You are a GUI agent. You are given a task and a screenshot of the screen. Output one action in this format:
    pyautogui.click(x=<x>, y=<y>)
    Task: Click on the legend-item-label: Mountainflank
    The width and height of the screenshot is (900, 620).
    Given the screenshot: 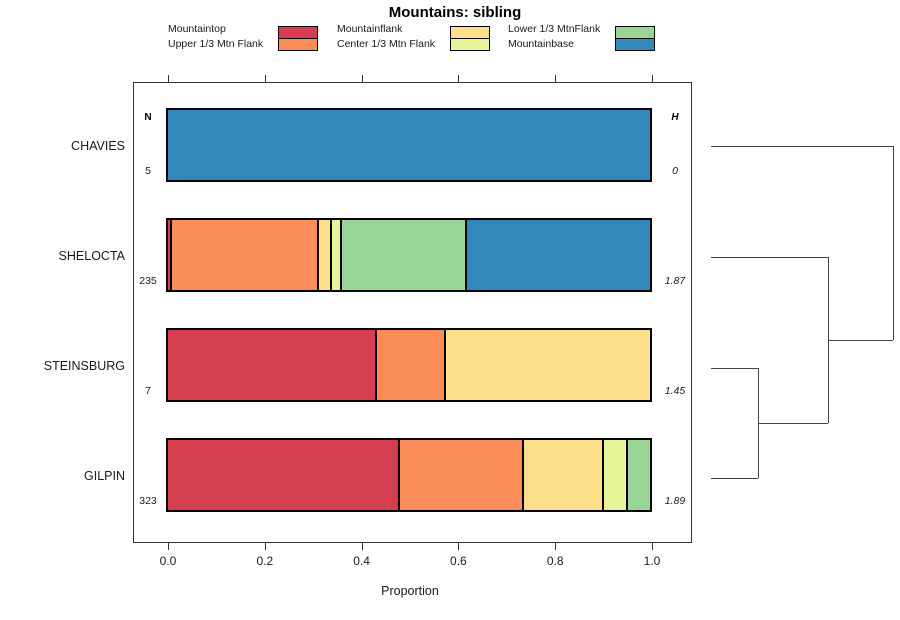 What is the action you would take?
    pyautogui.click(x=370, y=29)
    